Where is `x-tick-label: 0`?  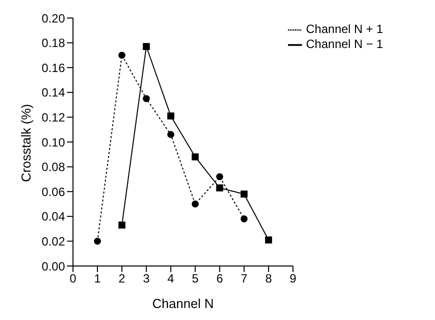 x-tick-label: 0 is located at coordinates (73, 279).